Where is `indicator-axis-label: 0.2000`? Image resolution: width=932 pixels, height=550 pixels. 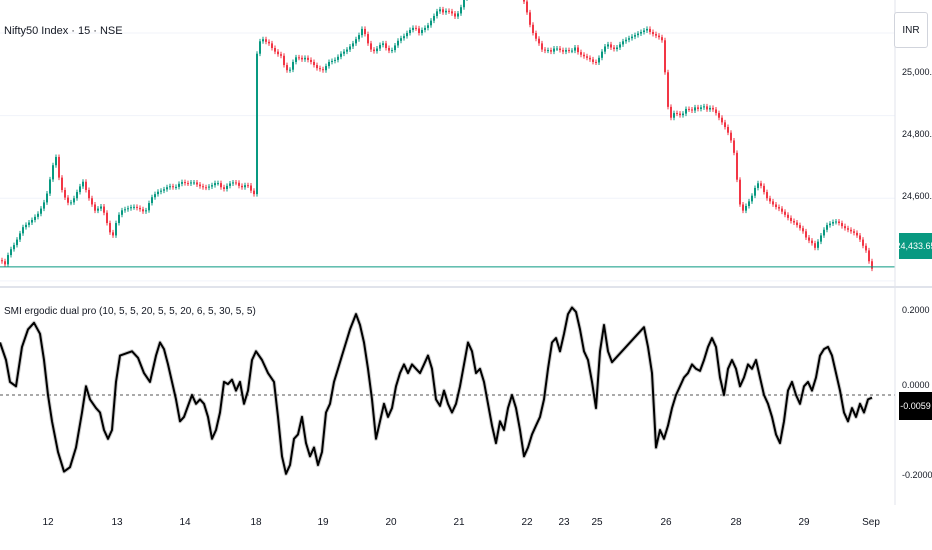
indicator-axis-label: 0.2000 is located at coordinates (916, 310).